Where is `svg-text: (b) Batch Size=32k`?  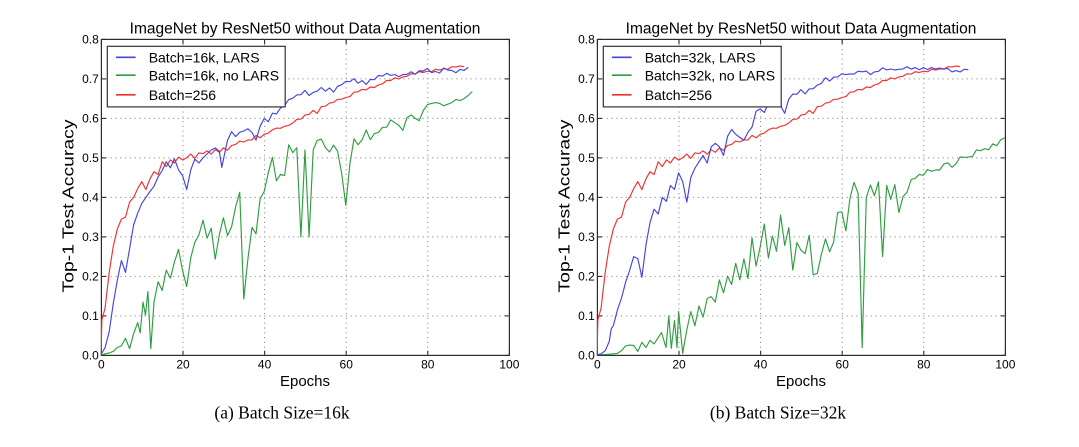 svg-text: (b) Batch Size=32k is located at coordinates (778, 413).